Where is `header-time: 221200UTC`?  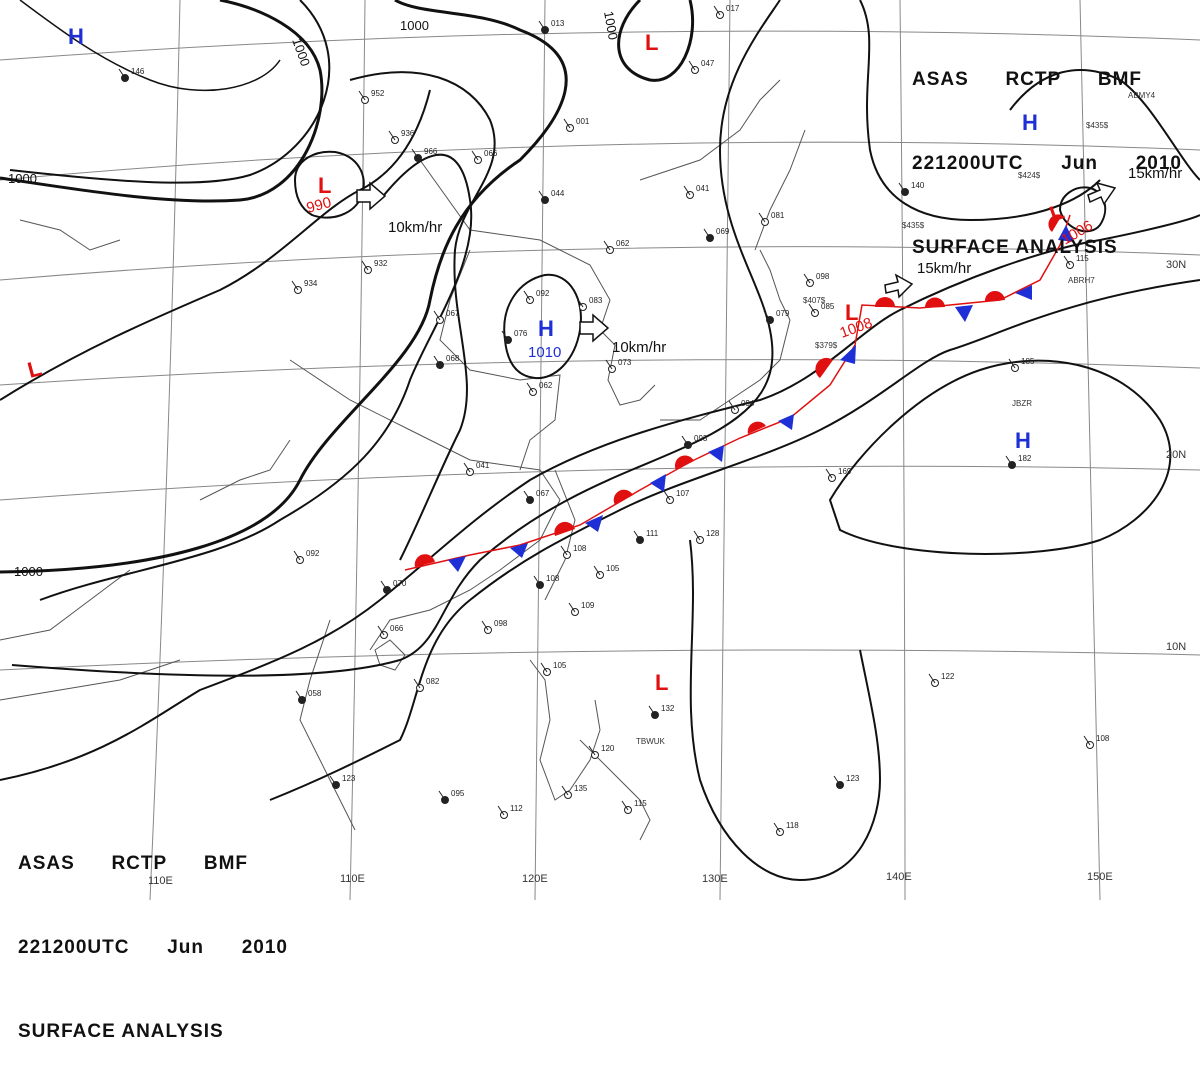
header-time: 221200UTC is located at coordinates (968, 163).